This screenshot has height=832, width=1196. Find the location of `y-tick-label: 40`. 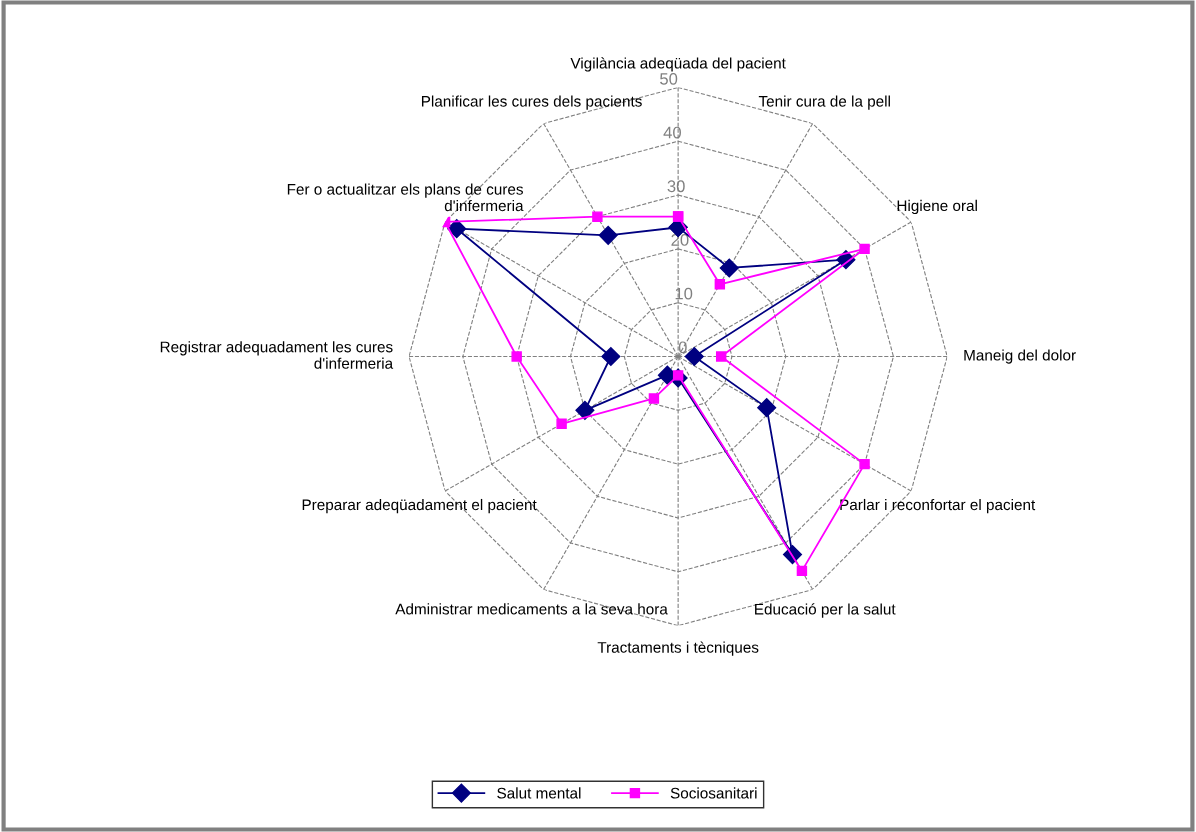

y-tick-label: 40 is located at coordinates (672, 132).